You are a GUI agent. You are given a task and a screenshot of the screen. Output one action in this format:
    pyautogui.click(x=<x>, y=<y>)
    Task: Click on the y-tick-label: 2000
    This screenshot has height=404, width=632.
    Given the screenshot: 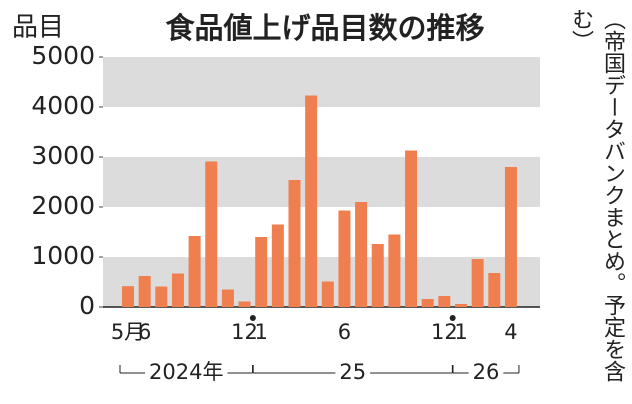 What is the action you would take?
    pyautogui.click(x=63, y=205)
    